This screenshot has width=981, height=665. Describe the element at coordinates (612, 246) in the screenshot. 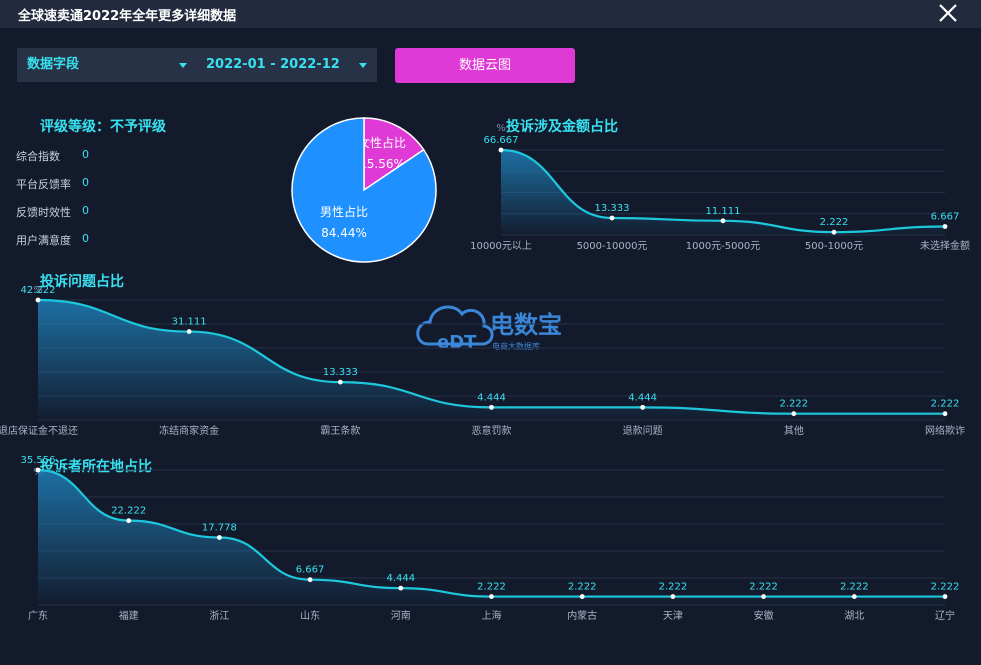

I see `x-tick-label: 5000-10000元` at that location.